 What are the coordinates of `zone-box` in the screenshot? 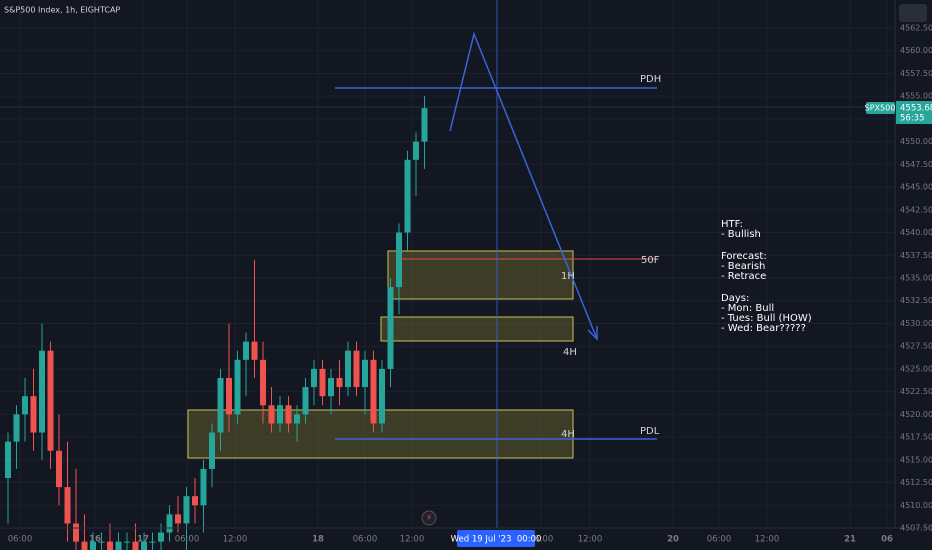 It's located at (477, 329).